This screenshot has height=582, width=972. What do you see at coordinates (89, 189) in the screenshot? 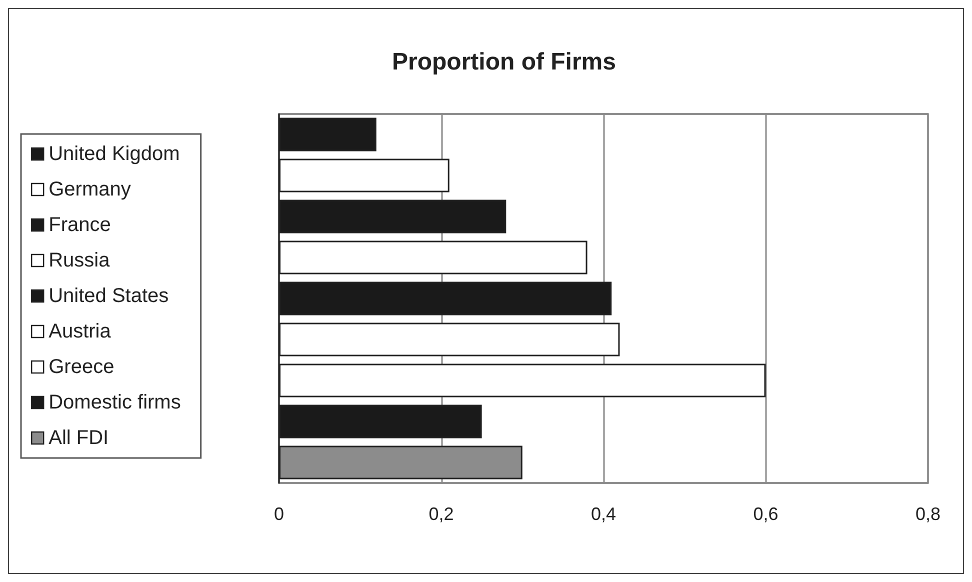
I see `legend-label: Germany` at bounding box center [89, 189].